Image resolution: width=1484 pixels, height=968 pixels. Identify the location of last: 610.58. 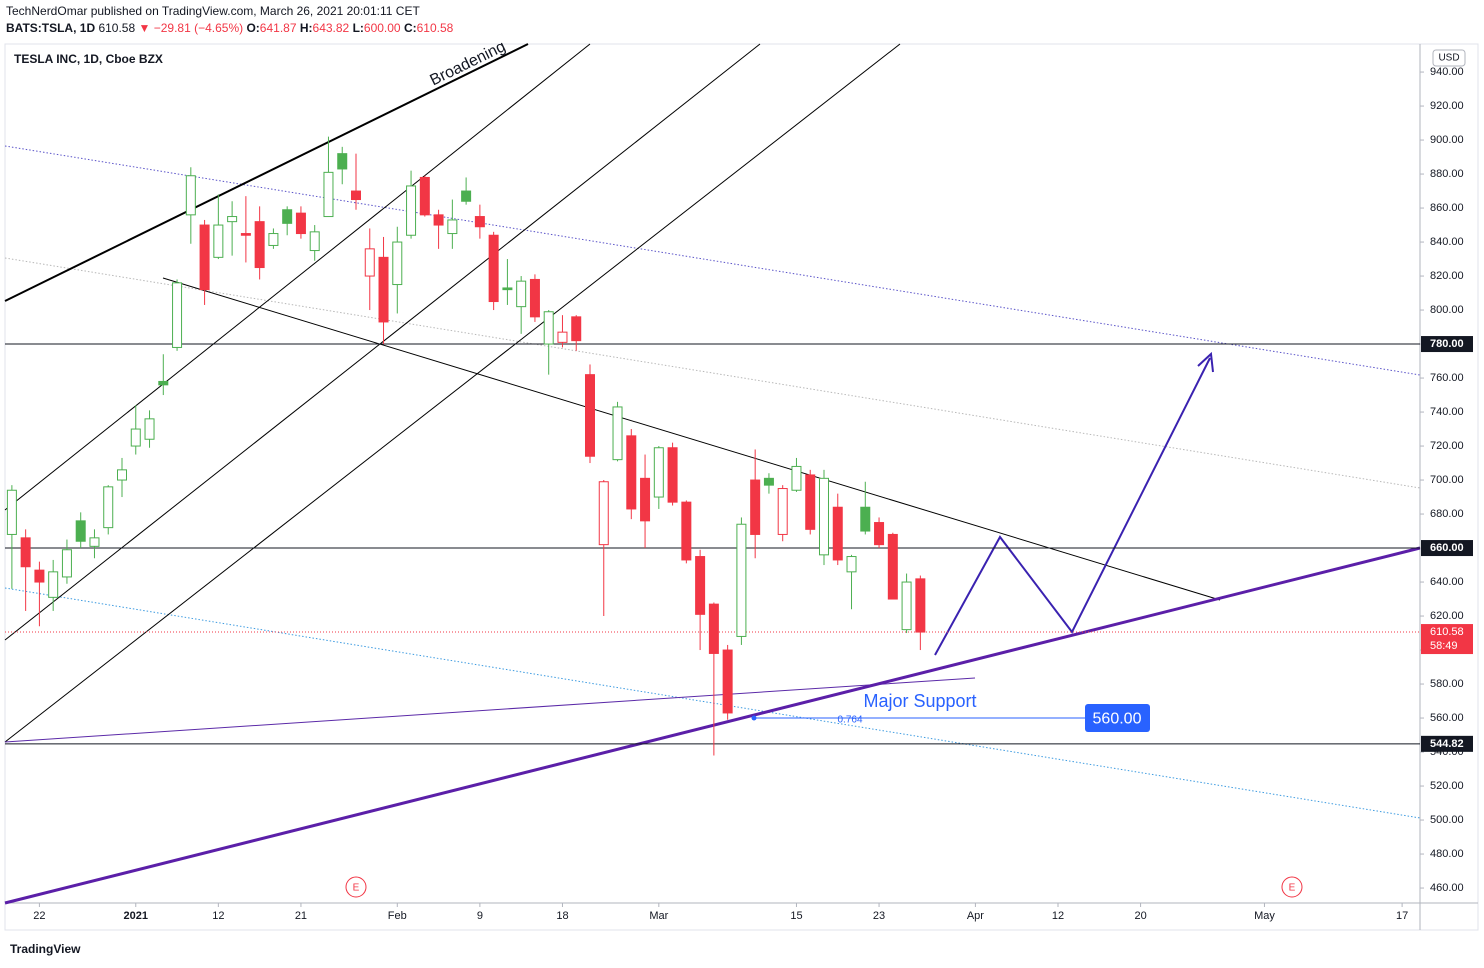
(116, 28).